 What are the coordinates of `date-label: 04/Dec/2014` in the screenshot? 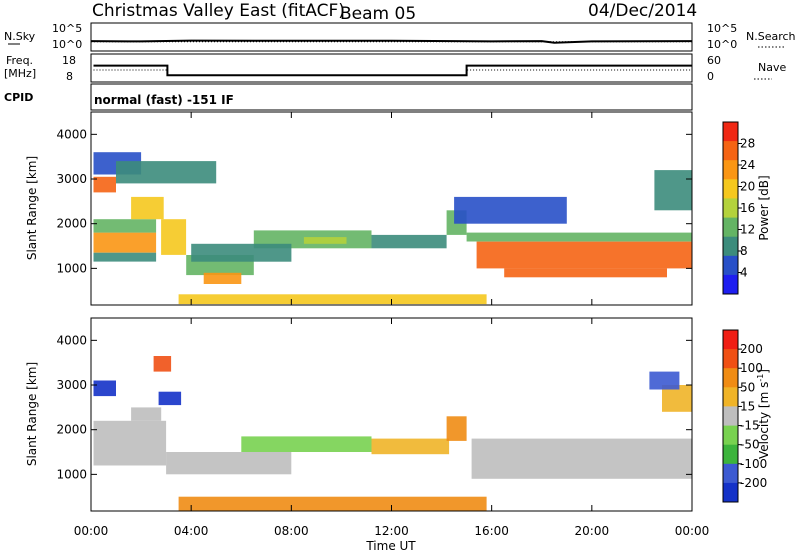 It's located at (642, 11).